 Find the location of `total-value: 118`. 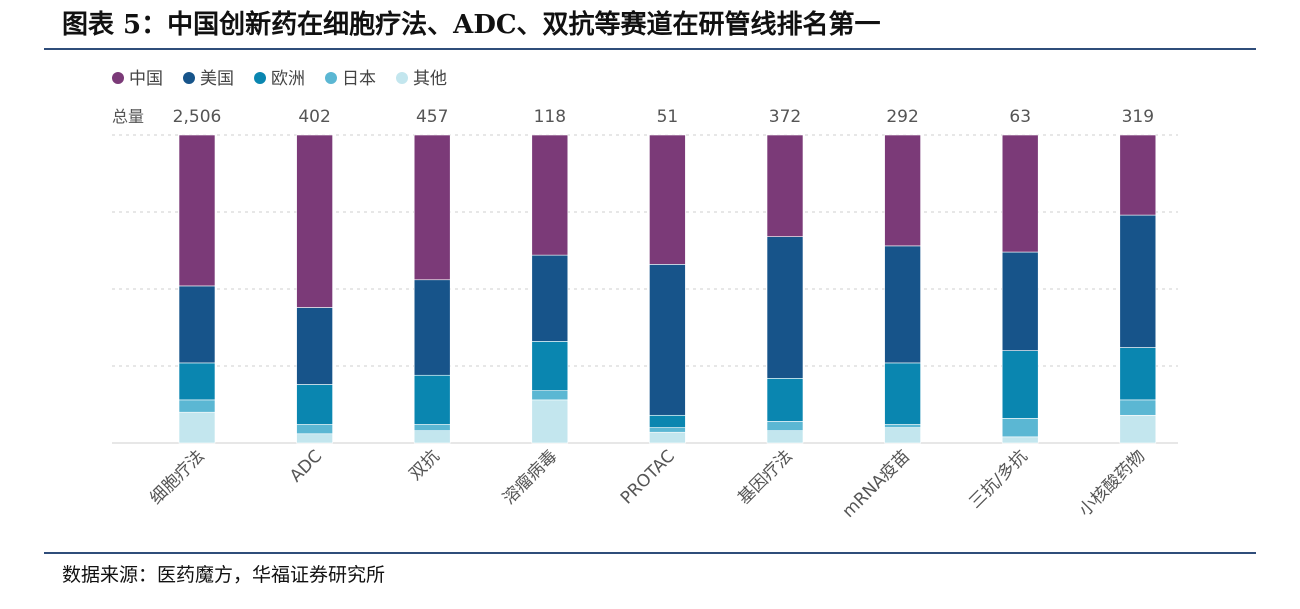

total-value: 118 is located at coordinates (550, 117).